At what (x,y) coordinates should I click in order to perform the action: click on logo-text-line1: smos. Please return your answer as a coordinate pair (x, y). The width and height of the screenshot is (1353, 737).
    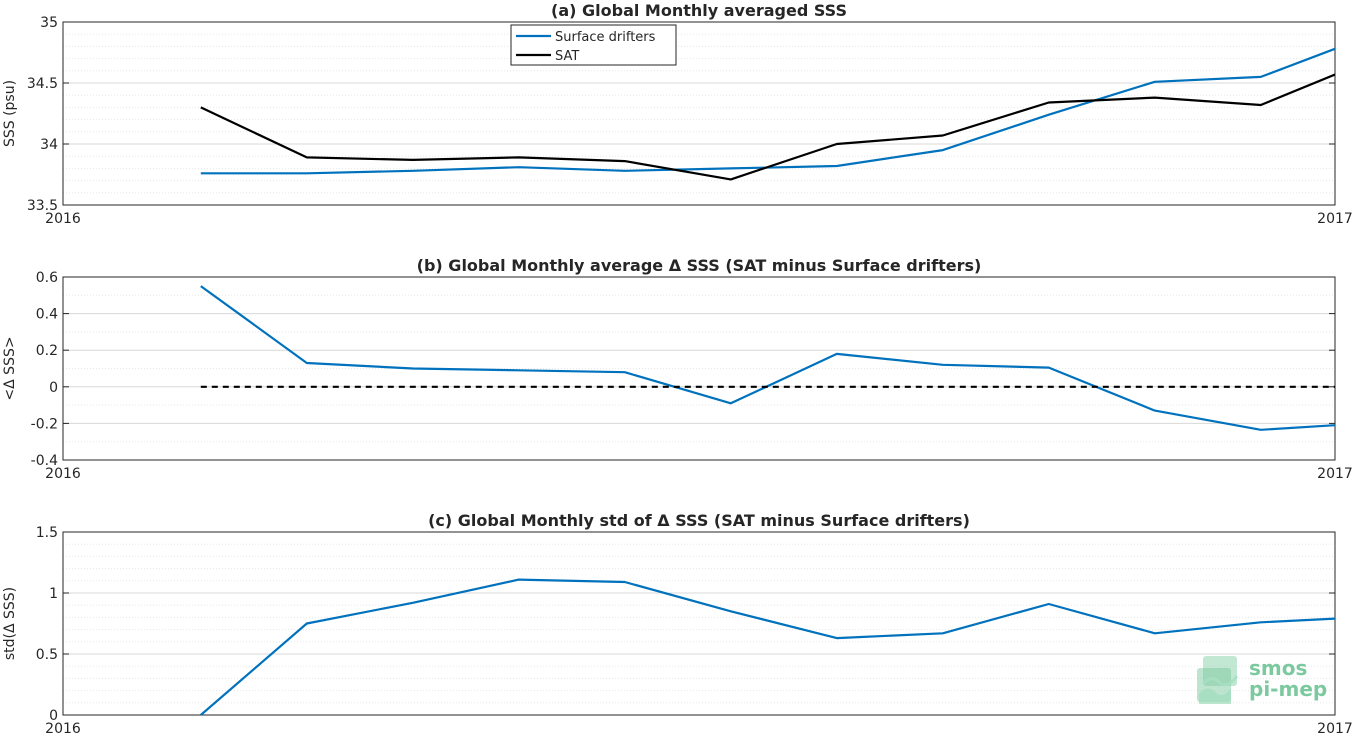
    Looking at the image, I should click on (1278, 668).